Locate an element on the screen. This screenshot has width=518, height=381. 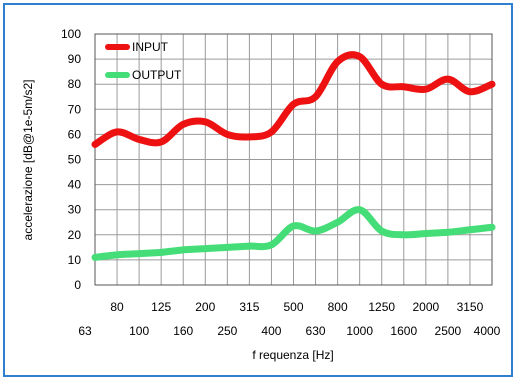
x-tick-label: 4000 is located at coordinates (487, 331).